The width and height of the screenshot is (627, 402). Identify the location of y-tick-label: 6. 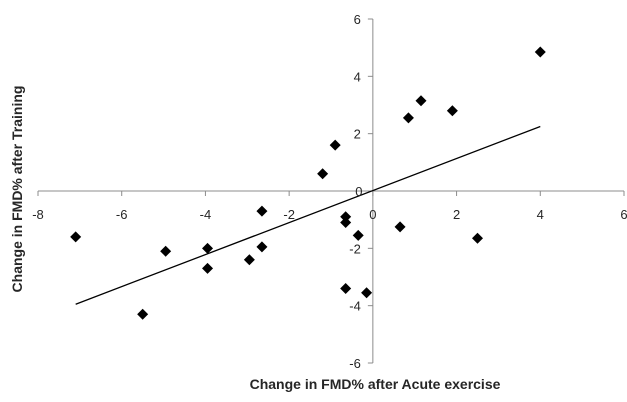
(357, 19).